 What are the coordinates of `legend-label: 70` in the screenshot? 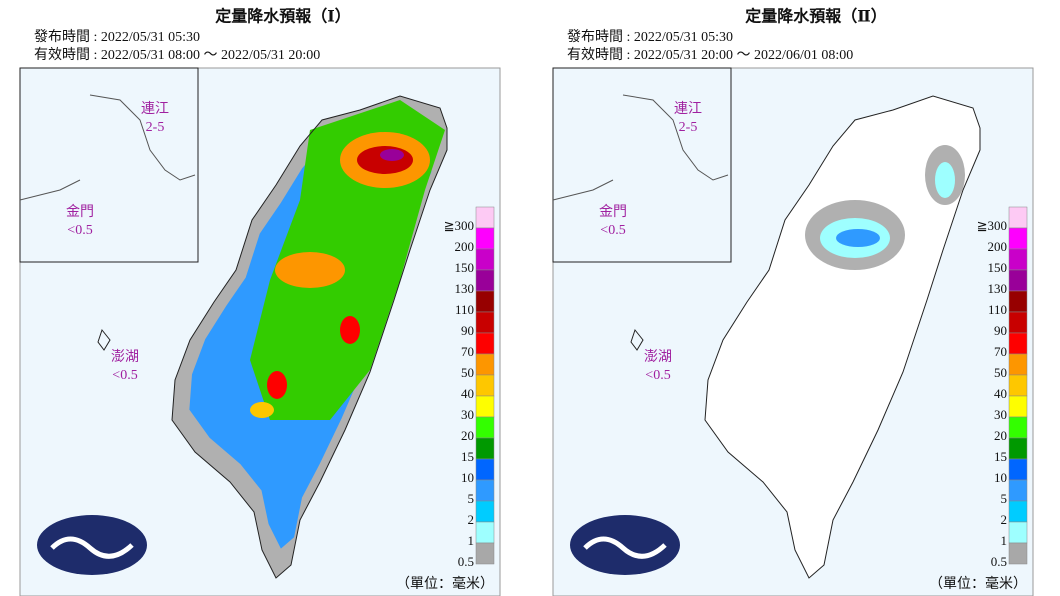 It's located at (467, 351).